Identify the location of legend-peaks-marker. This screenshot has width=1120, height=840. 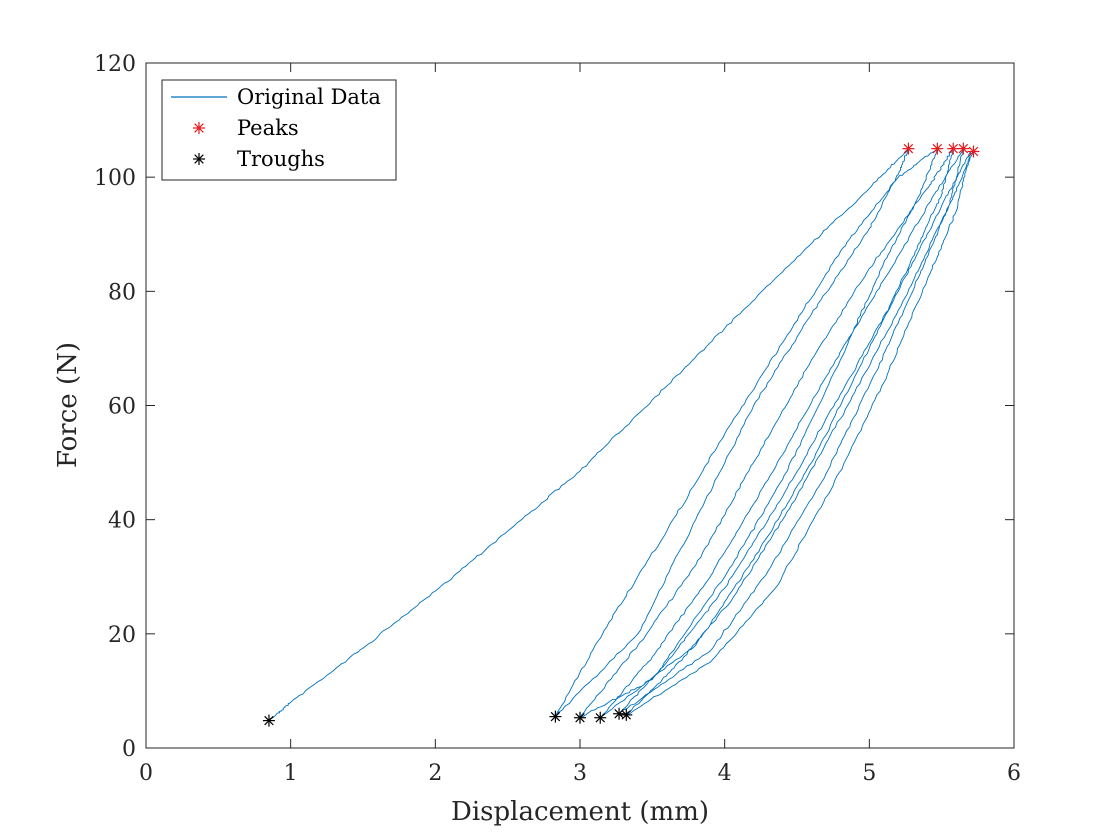
(199, 128).